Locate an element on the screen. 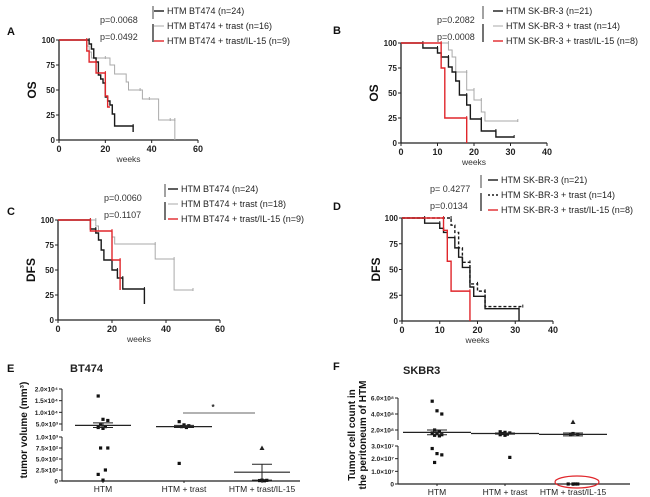 Image resolution: width=650 pixels, height=497 pixels. panel-label-d: D is located at coordinates (337, 207).